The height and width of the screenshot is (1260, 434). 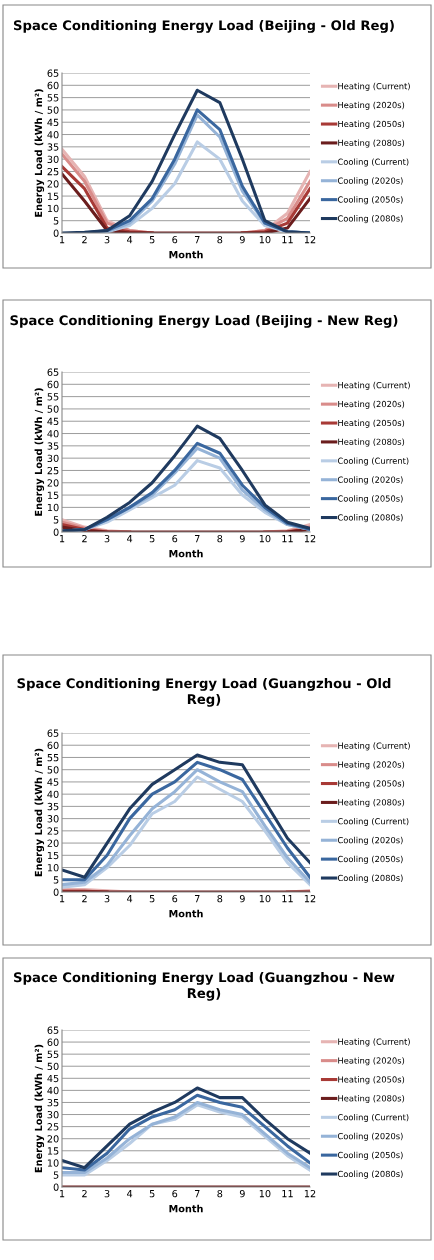 What do you see at coordinates (204, 986) in the screenshot?
I see `chart-title: Space Conditioning Energy Load (Guangzhou - New Reg)` at bounding box center [204, 986].